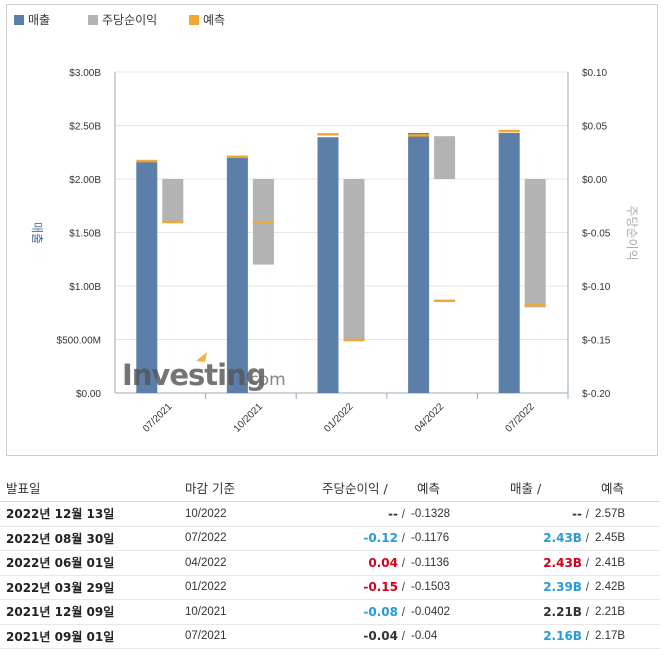  What do you see at coordinates (562, 611) in the screenshot?
I see `revenue-actual: 2.21B` at bounding box center [562, 611].